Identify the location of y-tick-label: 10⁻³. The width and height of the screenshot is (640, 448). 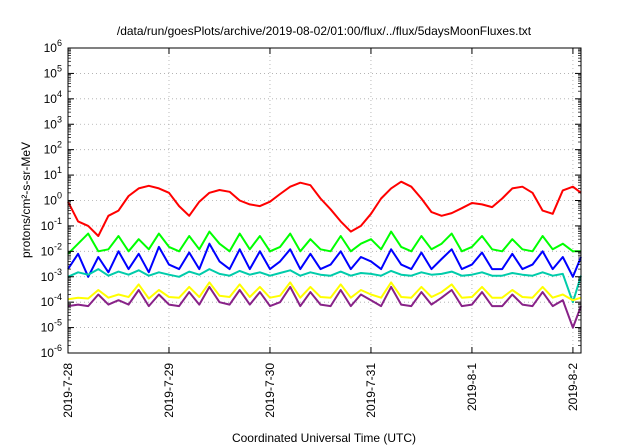
(51, 275).